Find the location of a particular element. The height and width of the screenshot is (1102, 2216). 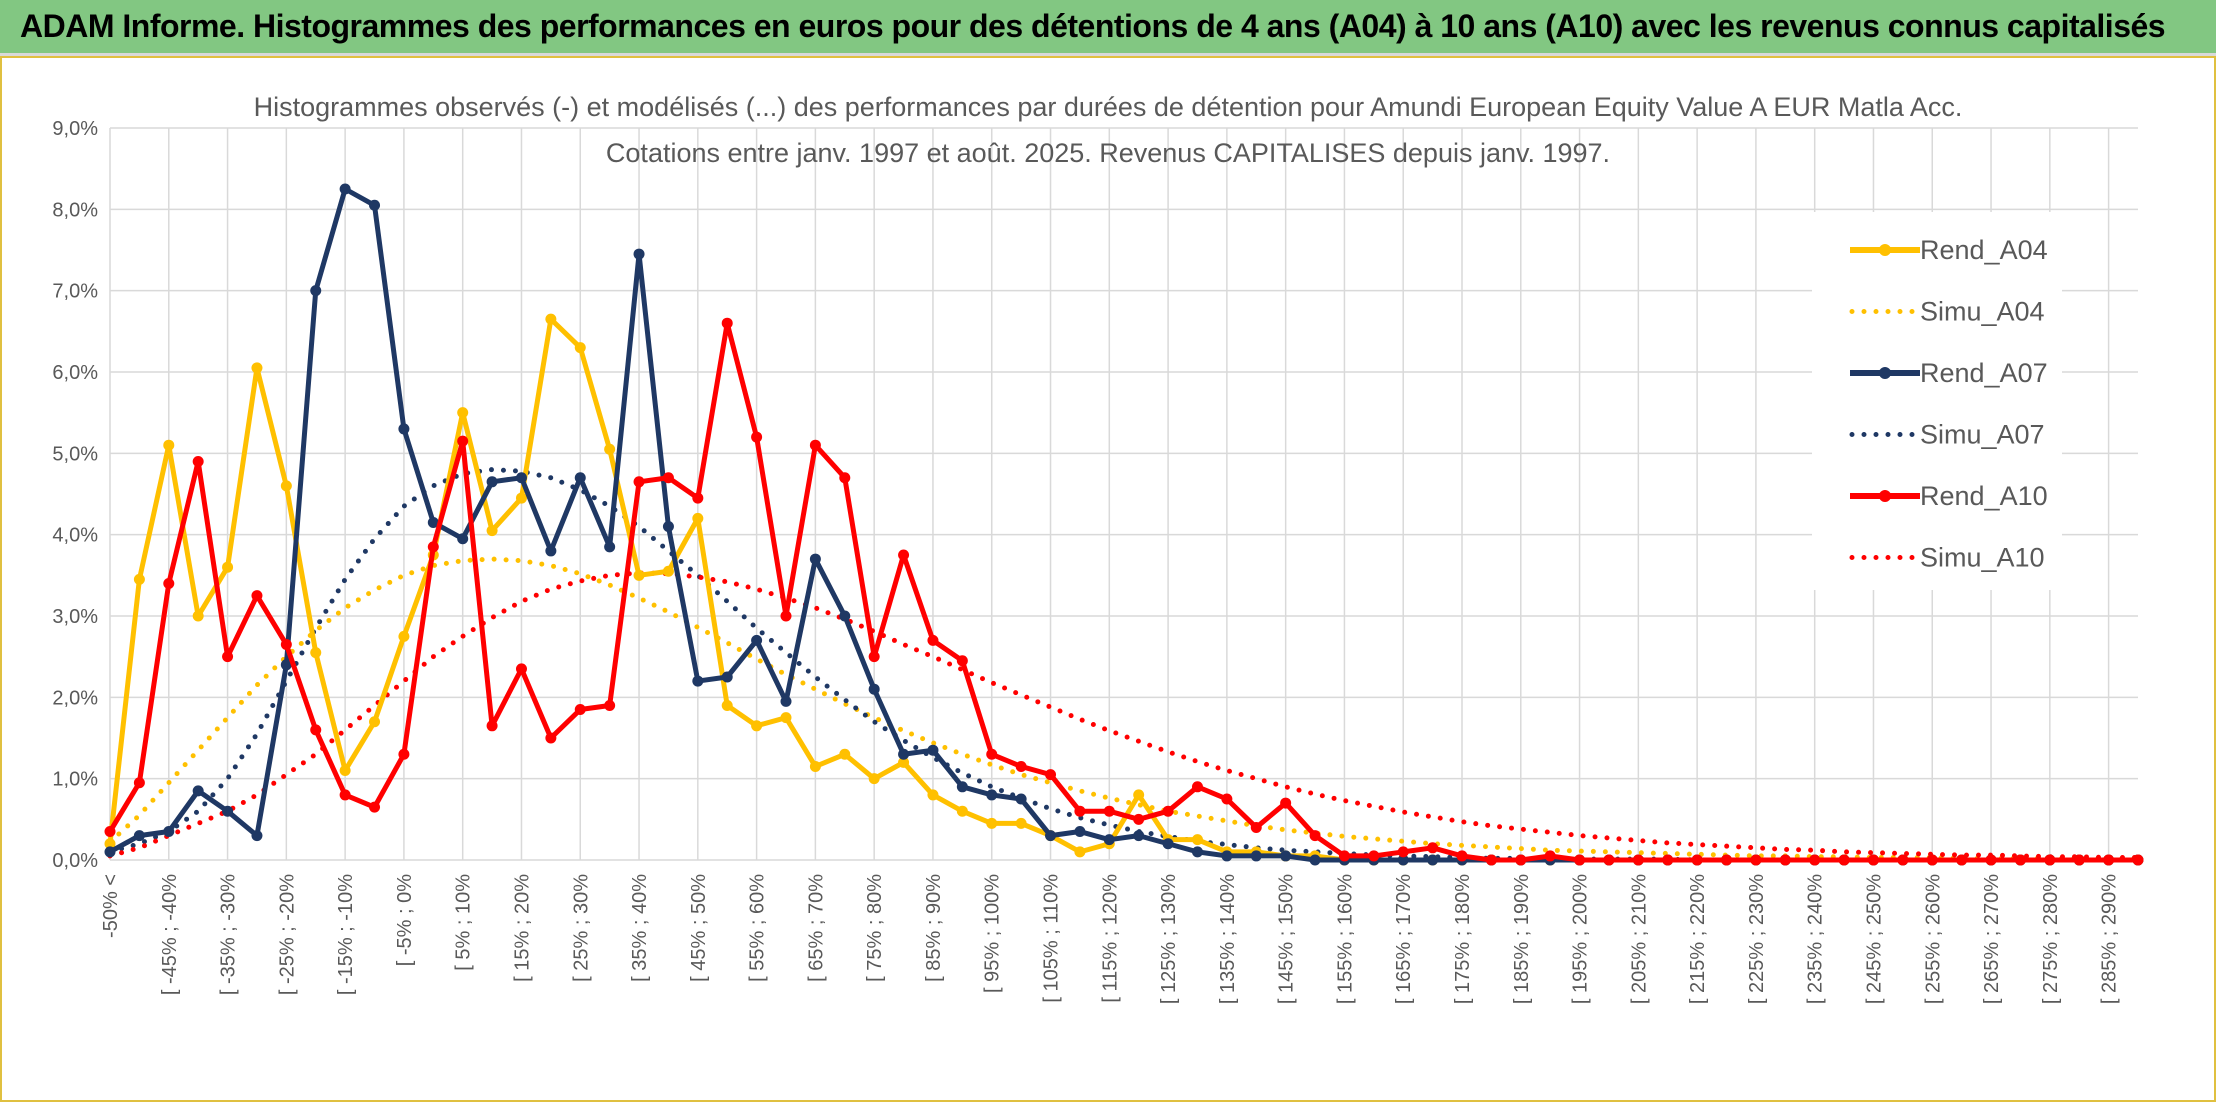

x-tick-label: [ 15% ; 20% is located at coordinates (522, 928).